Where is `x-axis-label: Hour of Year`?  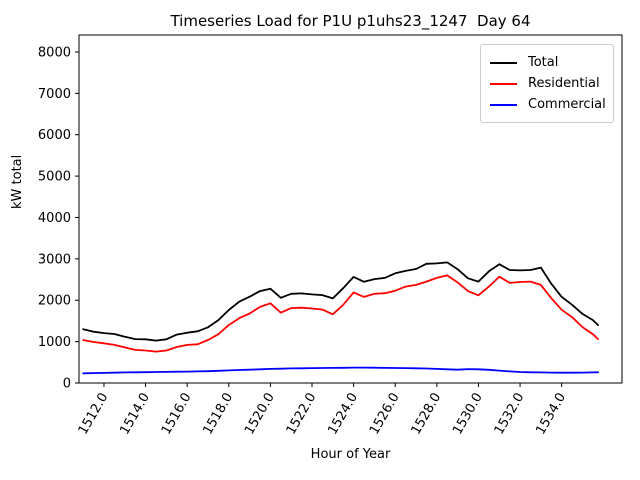
x-axis-label: Hour of Year is located at coordinates (350, 454).